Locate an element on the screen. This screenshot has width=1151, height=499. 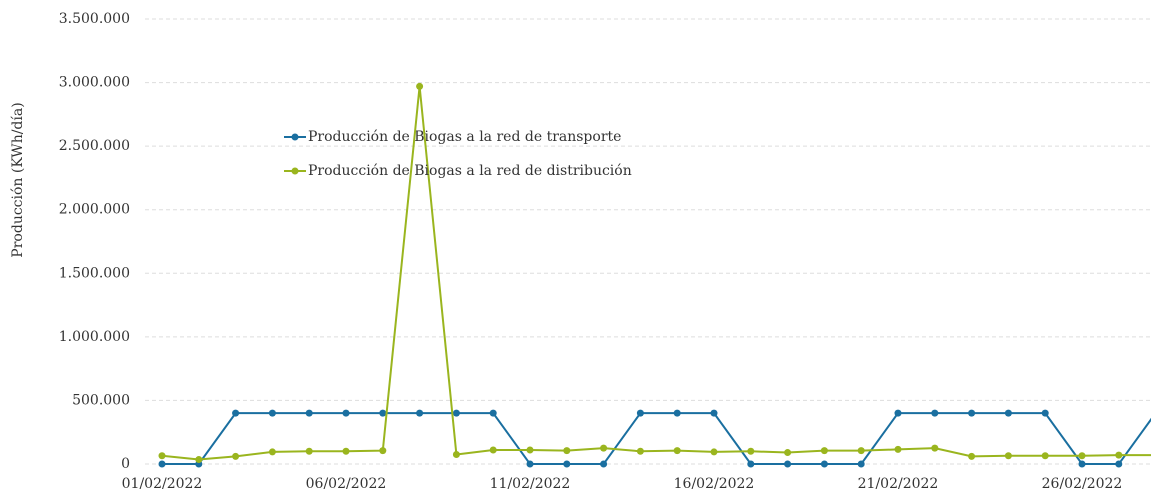
y-tick-label: 0 is located at coordinates (125, 464).